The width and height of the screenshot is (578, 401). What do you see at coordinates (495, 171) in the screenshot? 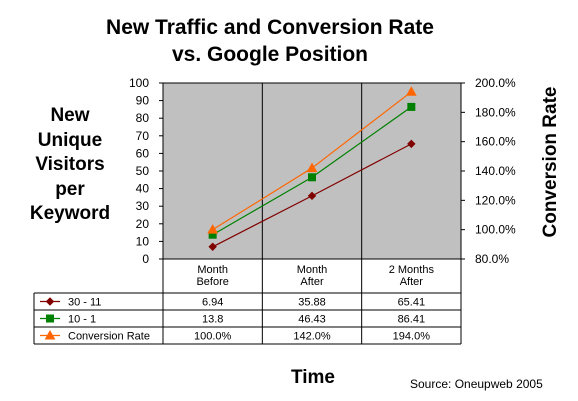
I see `right-axis-tick-label: 140.0%` at bounding box center [495, 171].